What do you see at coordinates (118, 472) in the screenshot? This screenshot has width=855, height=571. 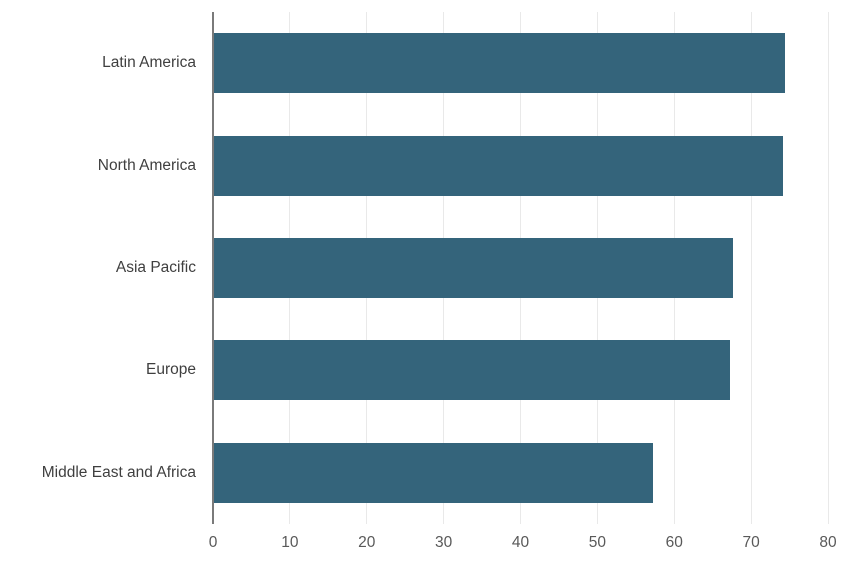 I see `category-label-middle-east-and-africa: Middle East and Africa` at bounding box center [118, 472].